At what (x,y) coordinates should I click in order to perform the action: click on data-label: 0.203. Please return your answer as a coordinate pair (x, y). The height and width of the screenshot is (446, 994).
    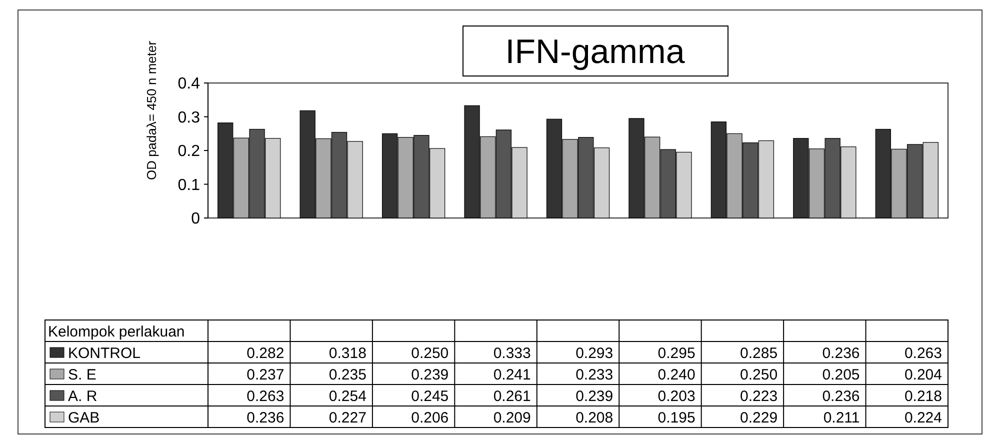
    Looking at the image, I should click on (677, 396).